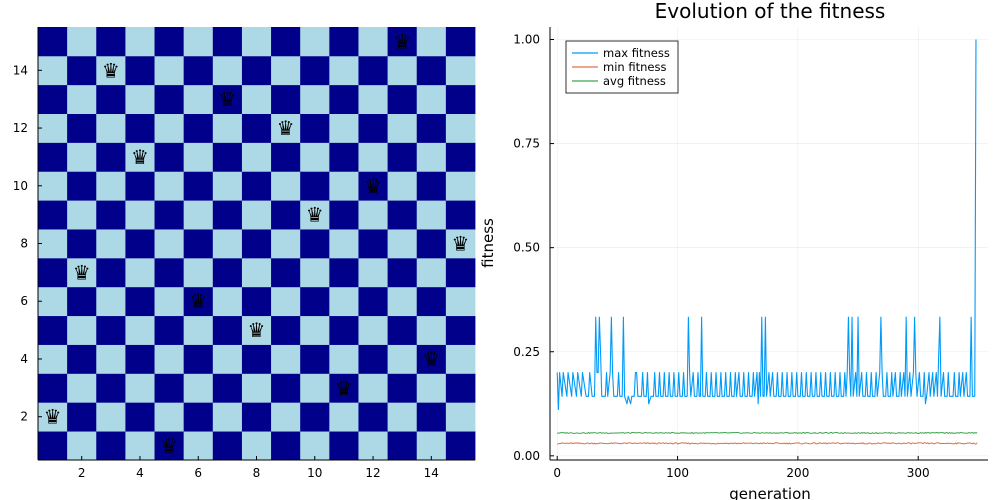 Image resolution: width=1000 pixels, height=500 pixels. Describe the element at coordinates (767, 433) in the screenshot. I see `series-avg-fitness-line` at that location.